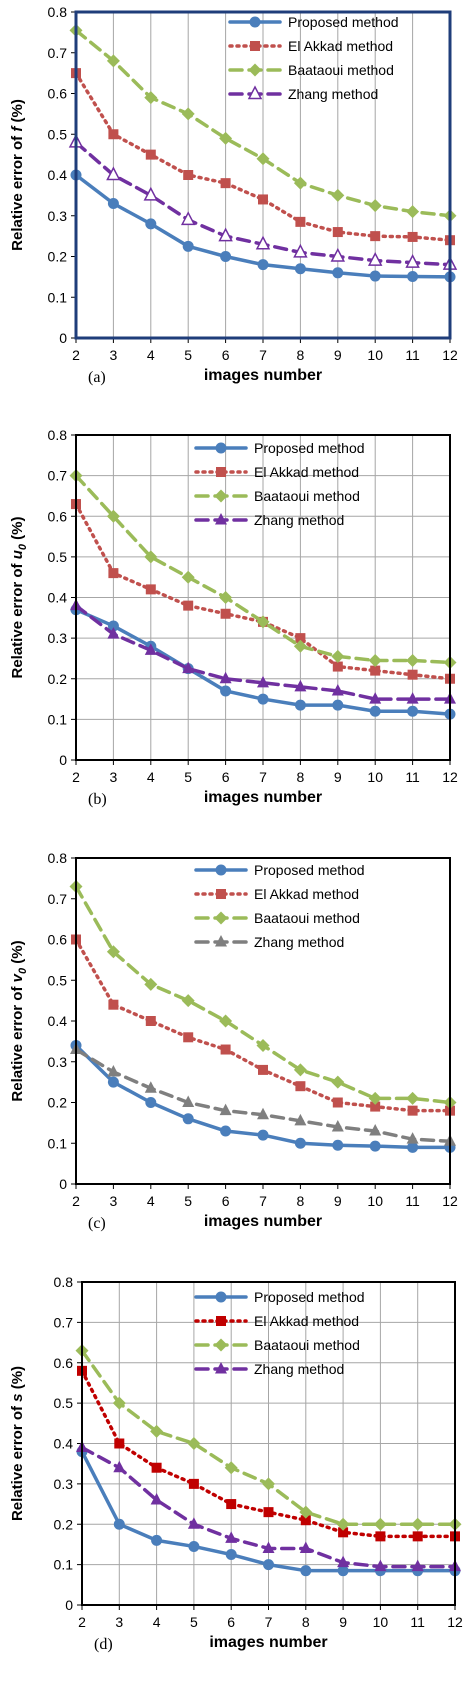 The height and width of the screenshot is (1697, 474). I want to click on legend-label: Baataoui method, so click(307, 1345).